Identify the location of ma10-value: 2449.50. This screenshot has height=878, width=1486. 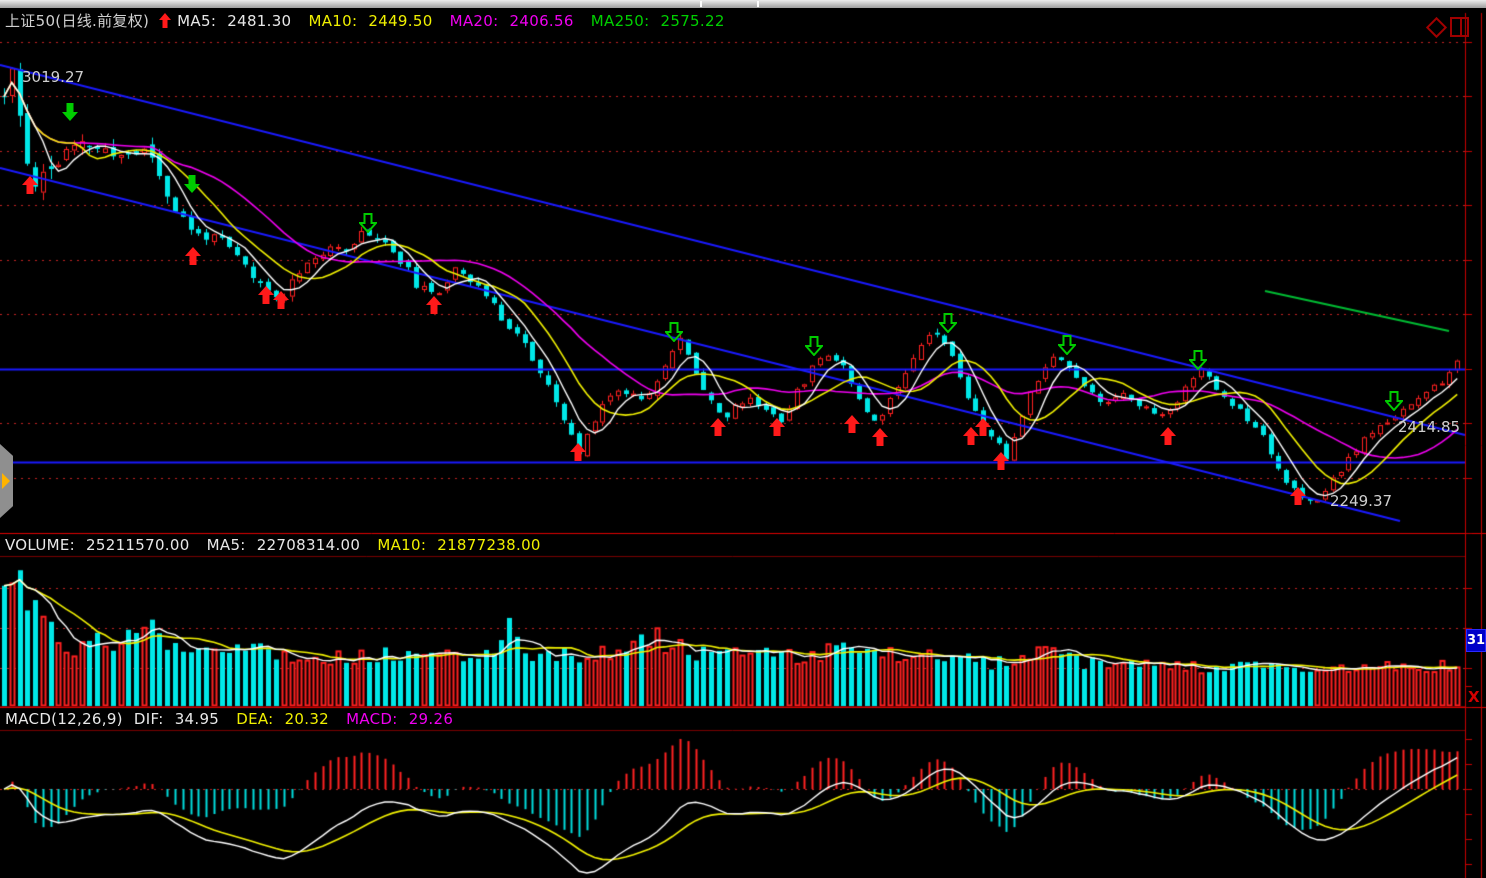
(400, 21).